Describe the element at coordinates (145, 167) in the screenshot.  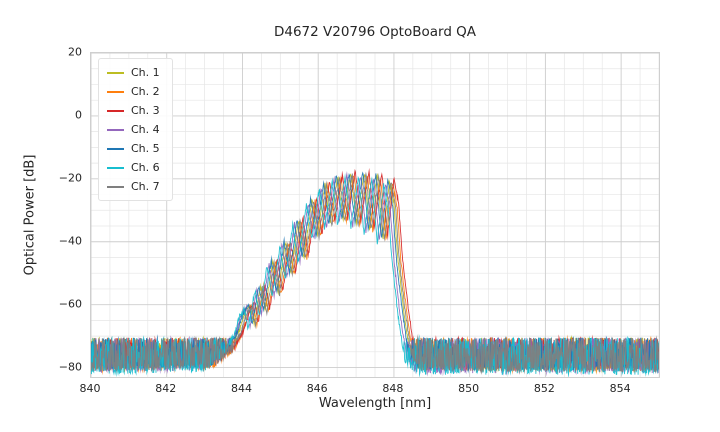
I see `legend-label: Ch. 6` at that location.